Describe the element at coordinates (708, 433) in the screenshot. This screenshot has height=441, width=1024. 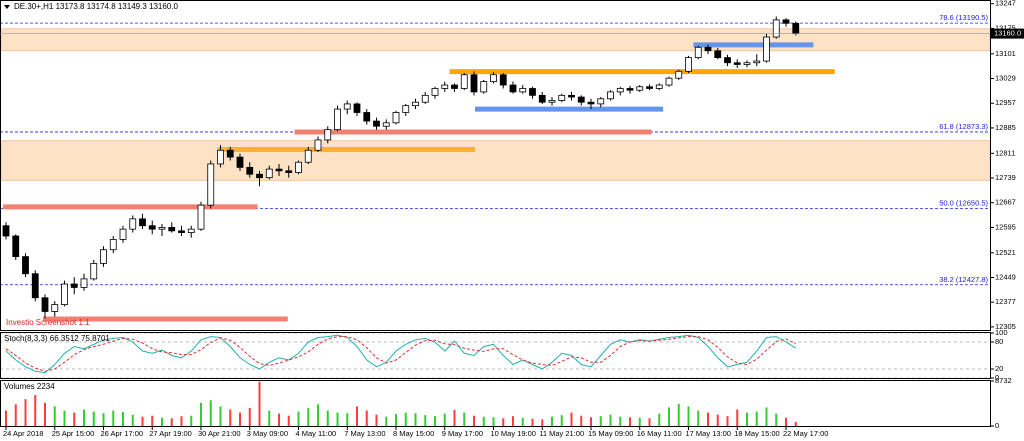
I see `x-tick-label: 17 May 13:00` at that location.